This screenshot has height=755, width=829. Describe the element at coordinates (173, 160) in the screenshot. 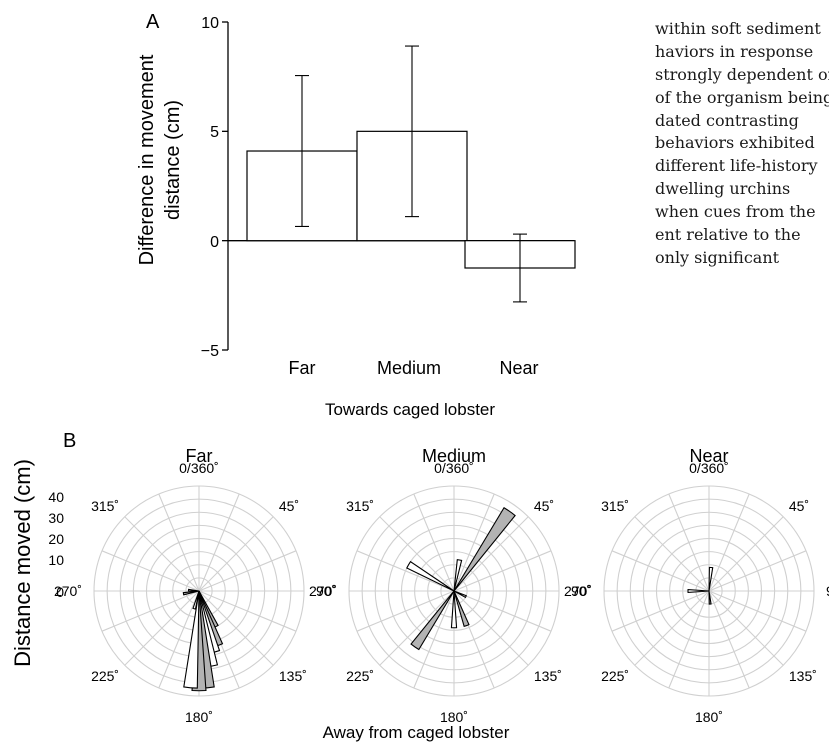

I see `y-axis-label-line-2: distance (cm)` at that location.